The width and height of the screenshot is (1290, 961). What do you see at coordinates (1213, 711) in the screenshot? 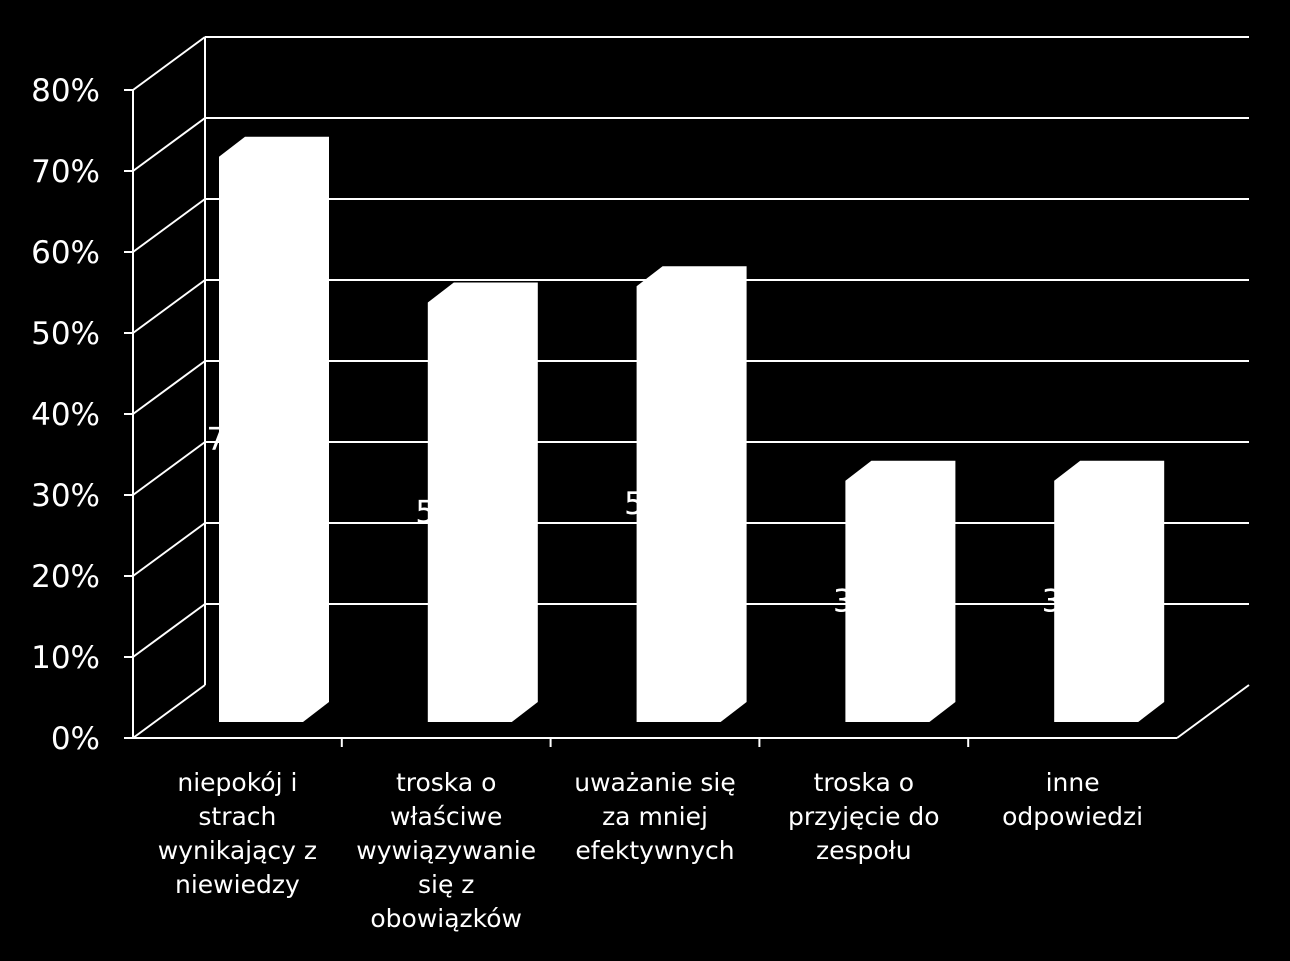
I see `floor-edge` at bounding box center [1213, 711].